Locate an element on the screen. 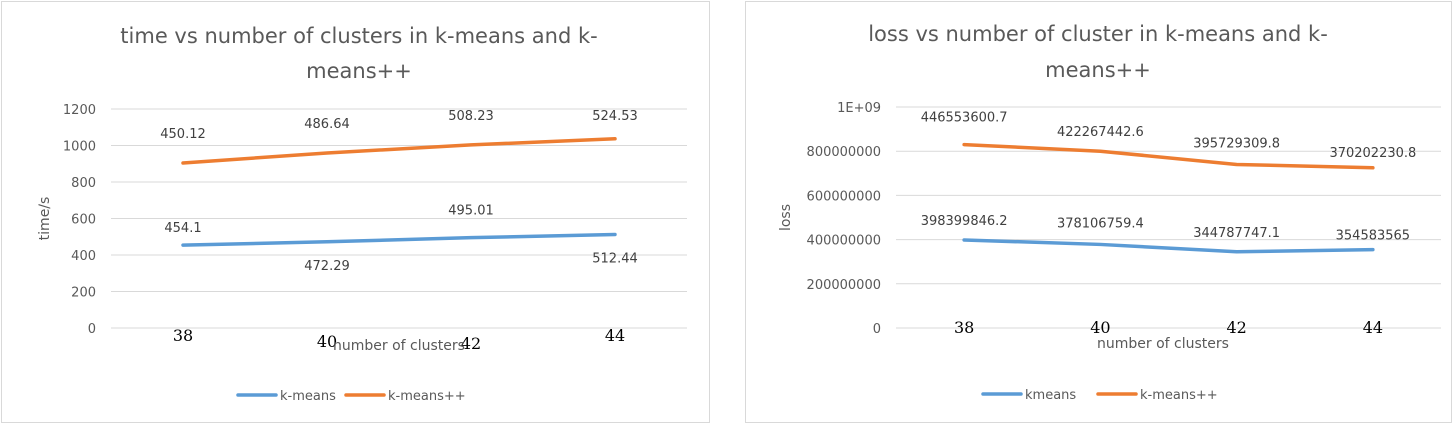 The width and height of the screenshot is (1455, 426). data-label: 454.1 is located at coordinates (182, 228).